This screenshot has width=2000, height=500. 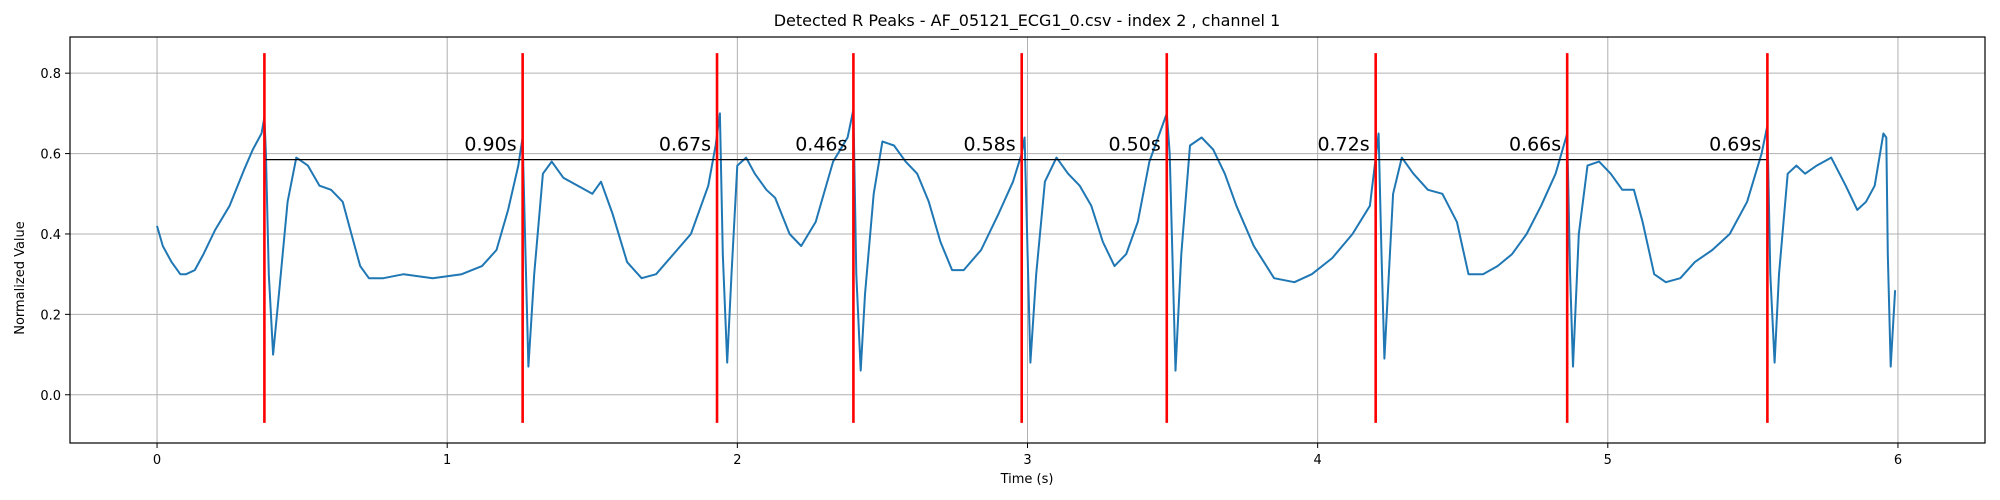 I want to click on x-tick-label: 1, so click(x=447, y=460).